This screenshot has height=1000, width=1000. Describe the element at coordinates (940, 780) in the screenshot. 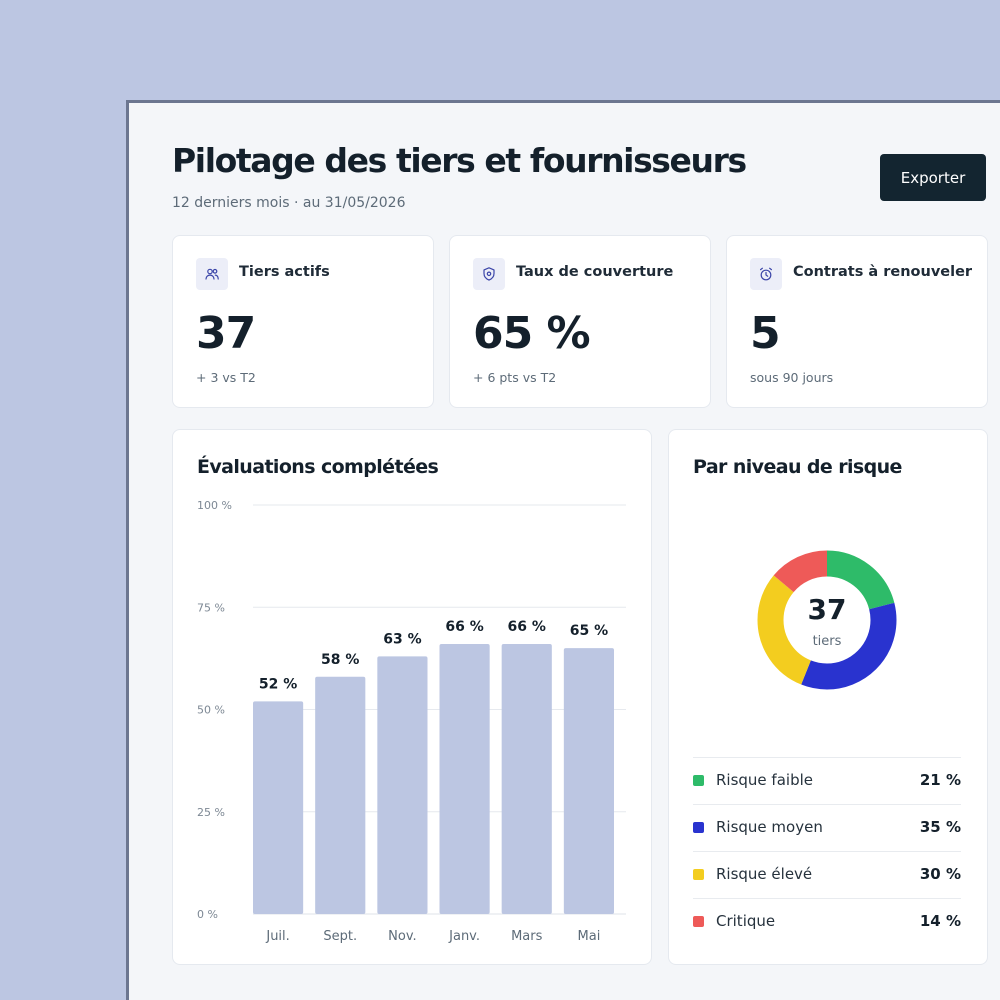

I see `legend-value: 21 %` at that location.